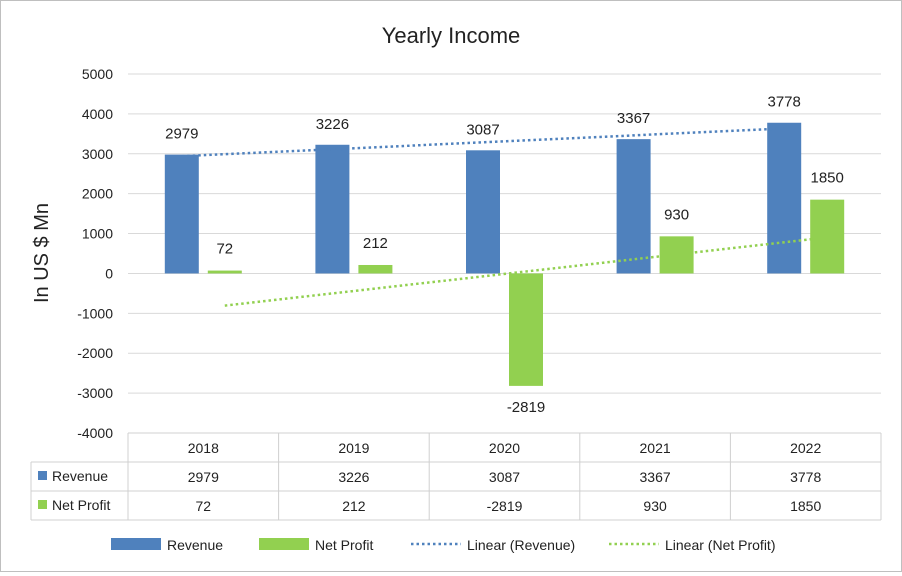  Describe the element at coordinates (195, 545) in the screenshot. I see `legend-label: Revenue` at that location.